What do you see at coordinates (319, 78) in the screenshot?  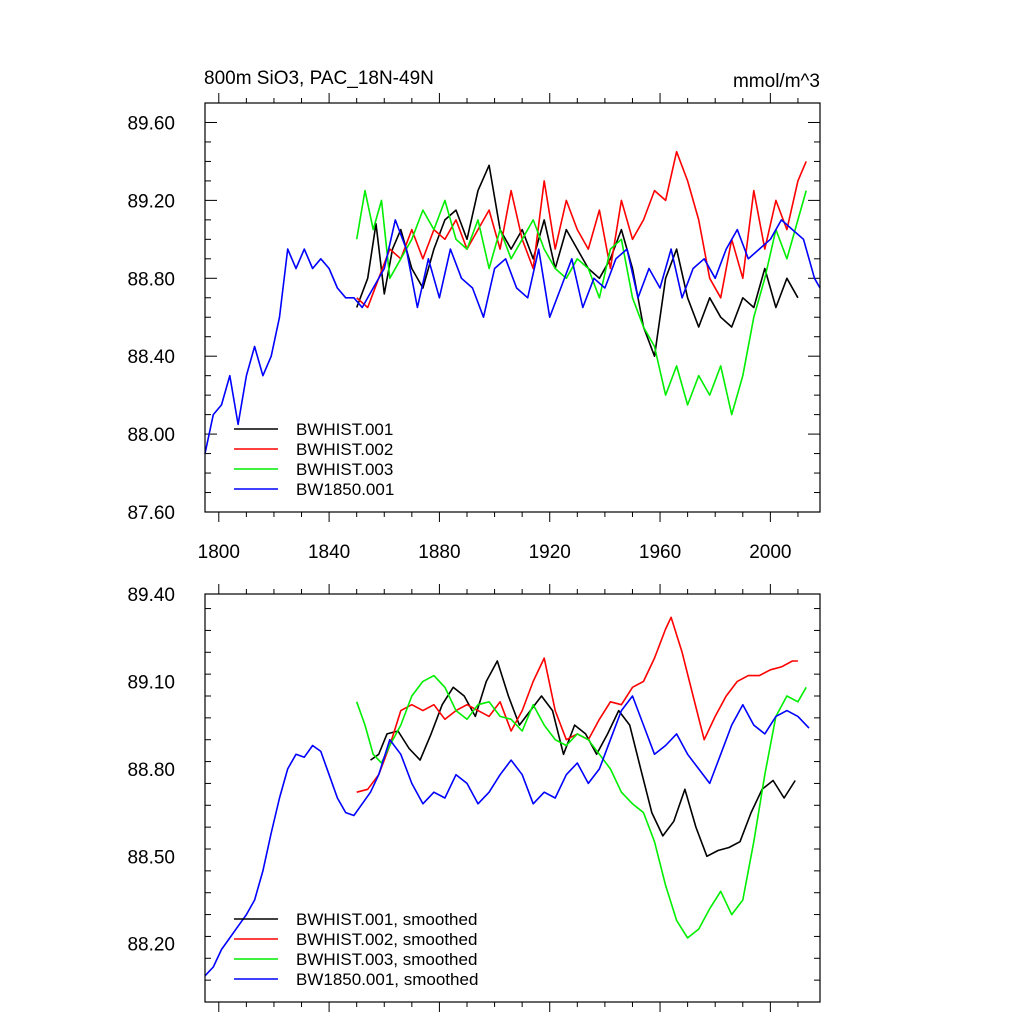 I see `top-chart-title: 800m SiO3, PAC_18N-49N` at bounding box center [319, 78].